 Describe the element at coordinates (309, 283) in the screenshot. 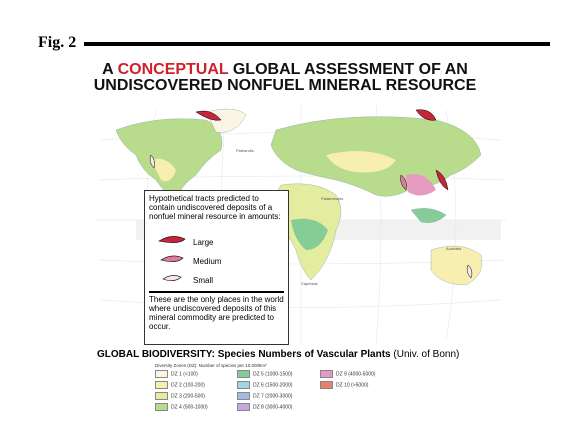

I see `map-label: Capensis` at that location.